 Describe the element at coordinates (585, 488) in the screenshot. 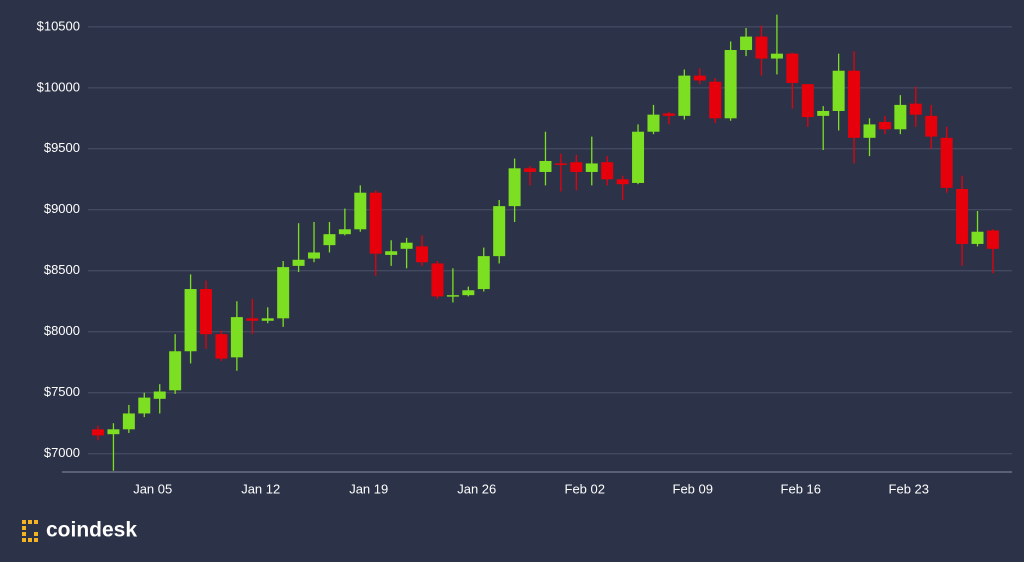

I see `x-tick-label: Feb 02` at that location.